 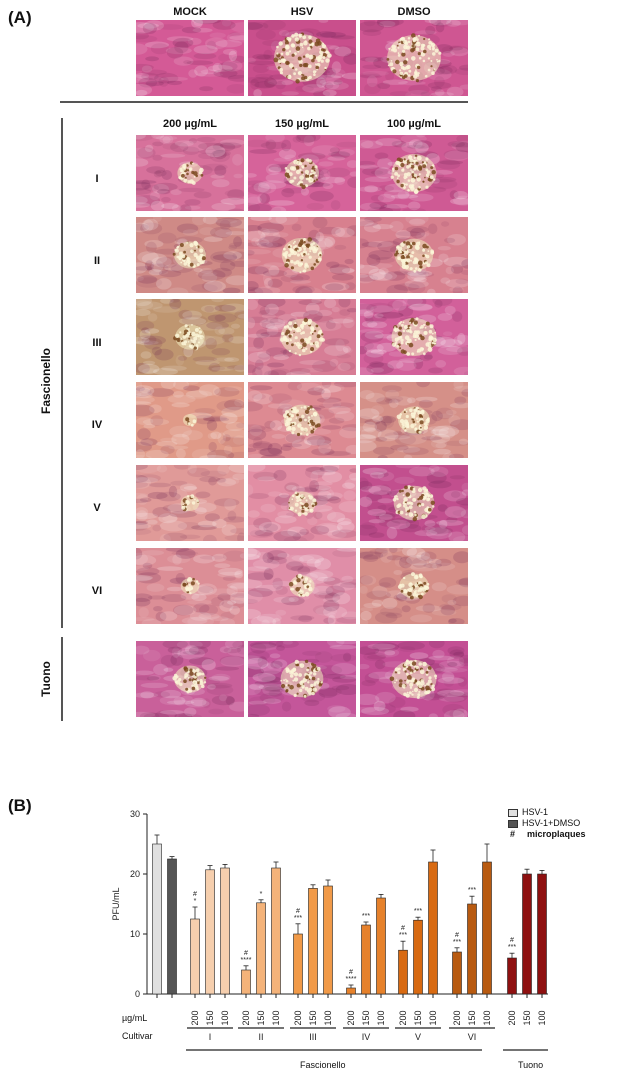 I want to click on y-tick-label: 30, so click(x=135, y=814).